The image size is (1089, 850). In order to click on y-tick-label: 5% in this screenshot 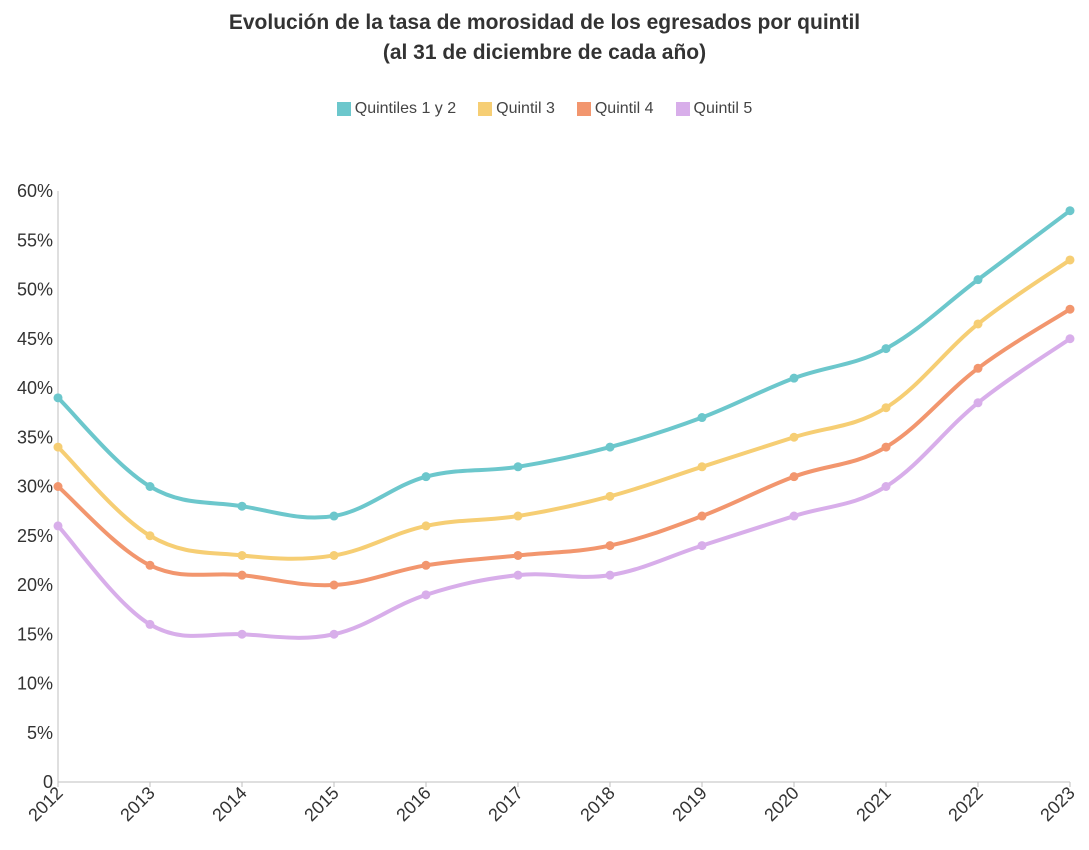, I will do `click(40, 733)`.